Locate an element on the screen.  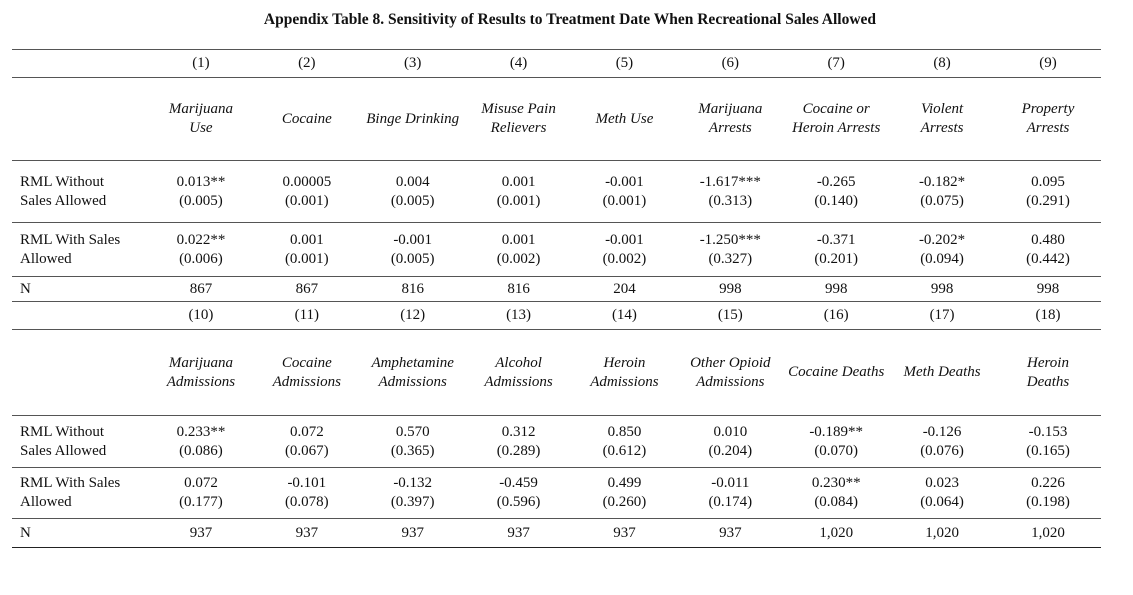
row-label-line: RML With Sales is located at coordinates (70, 239).